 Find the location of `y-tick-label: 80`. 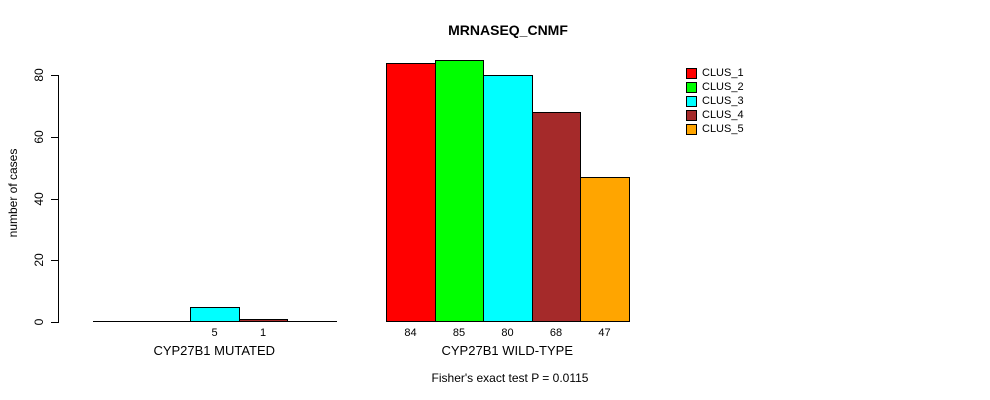

y-tick-label: 80 is located at coordinates (39, 75).